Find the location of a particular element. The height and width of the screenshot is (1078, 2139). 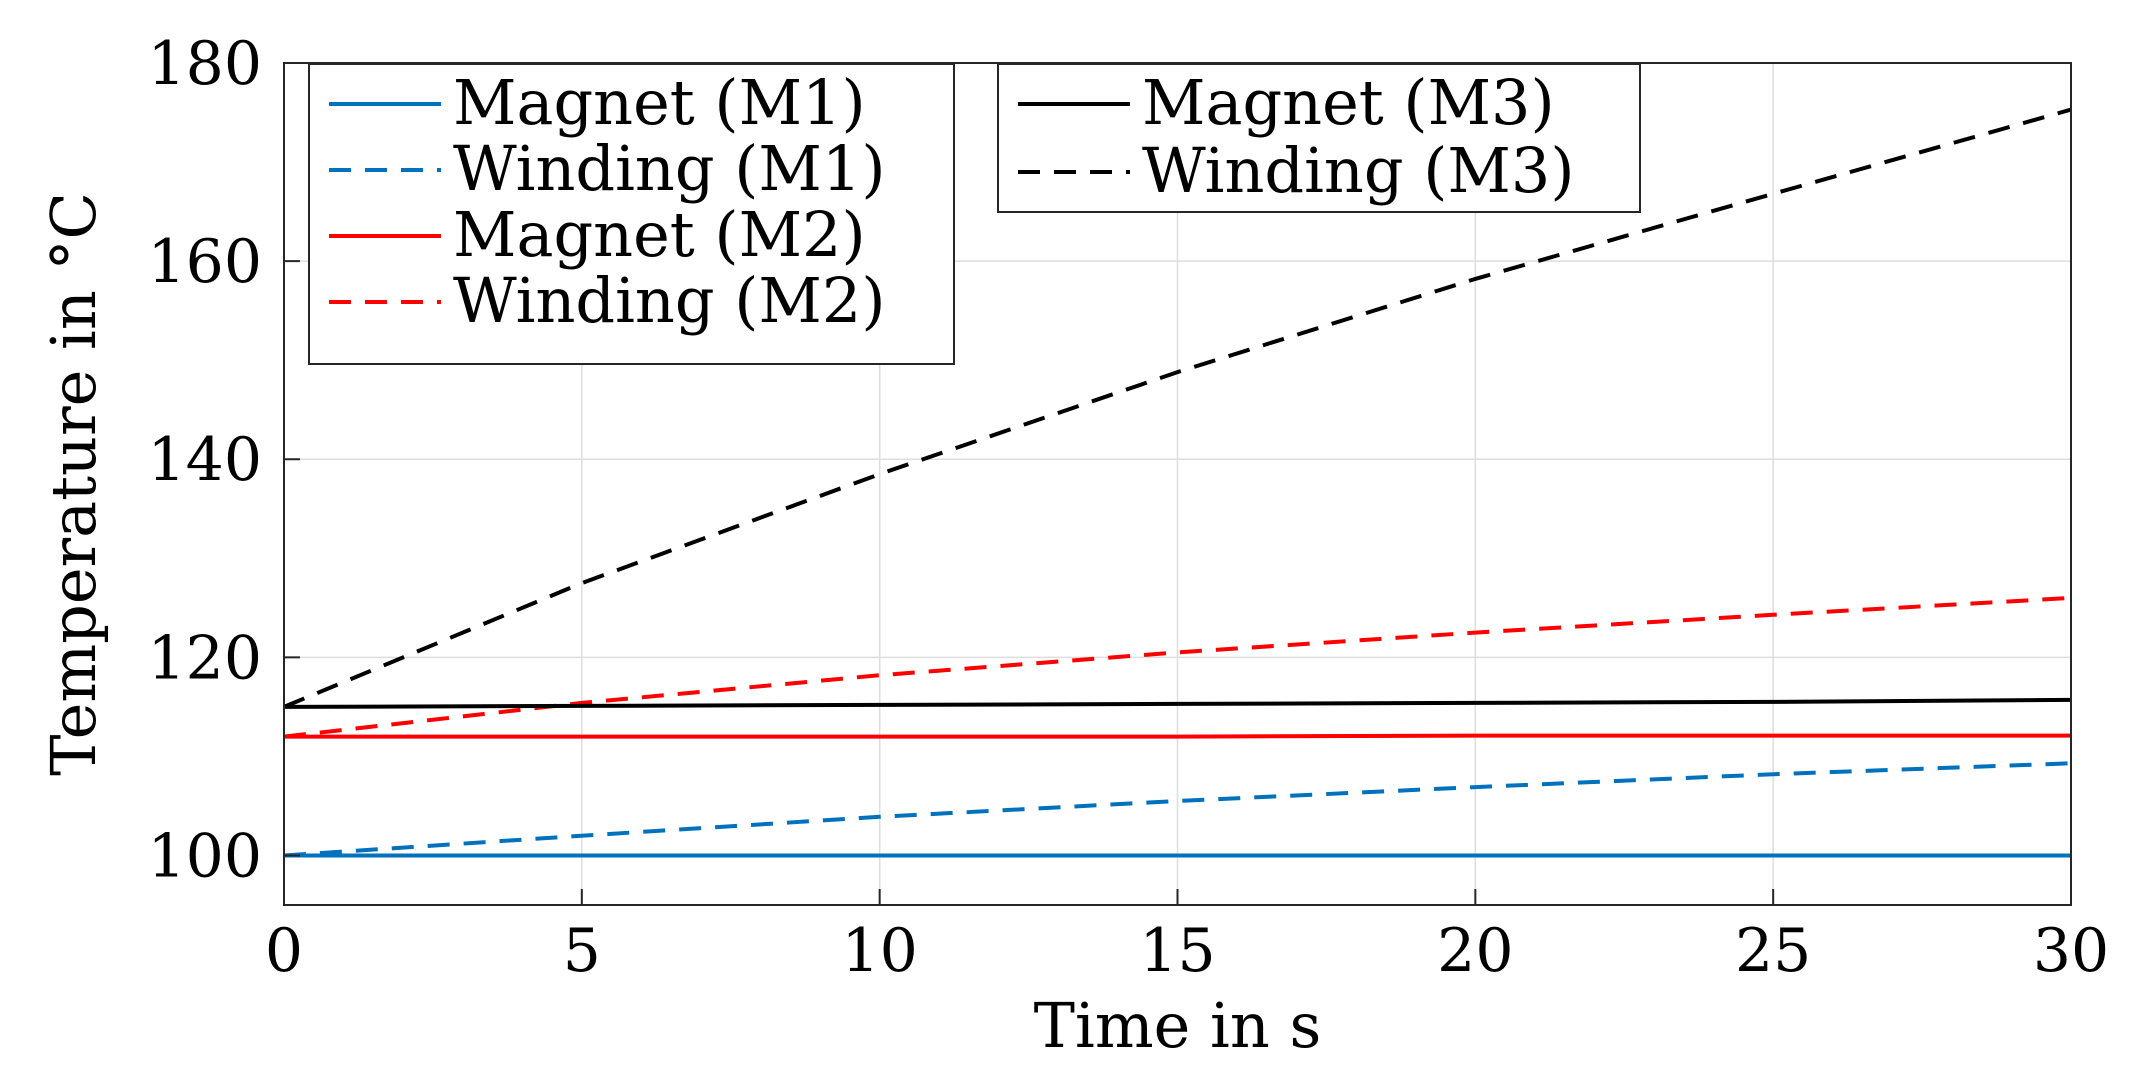

x-tick-label: 25 is located at coordinates (1773, 951).